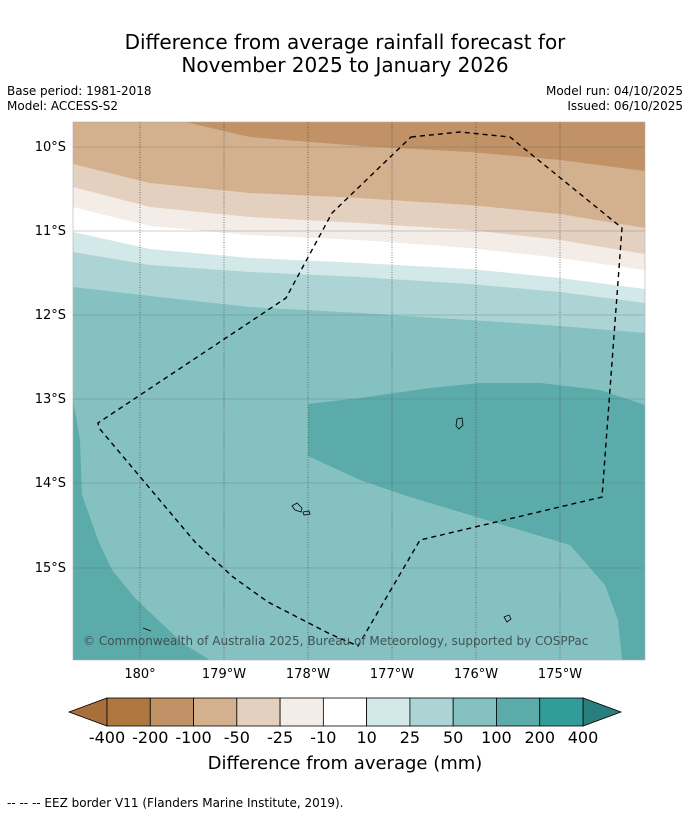 The height and width of the screenshot is (816, 690). I want to click on lon-label: 180°, so click(139, 674).